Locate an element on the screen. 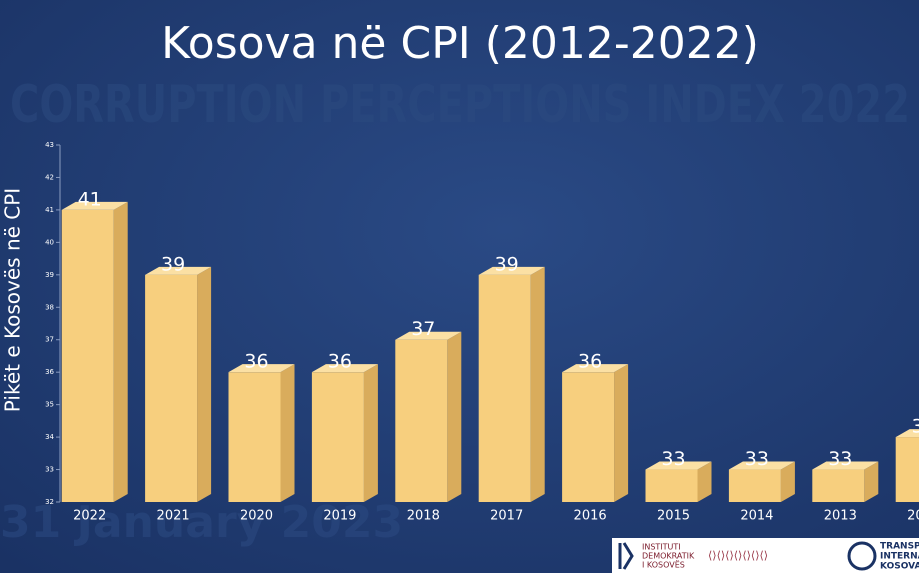  logo-ornament: ⟨⟩⟨⟩⟨⟩⟨⟩⟨⟩⟨⟩⟨⟩ is located at coordinates (738, 555).